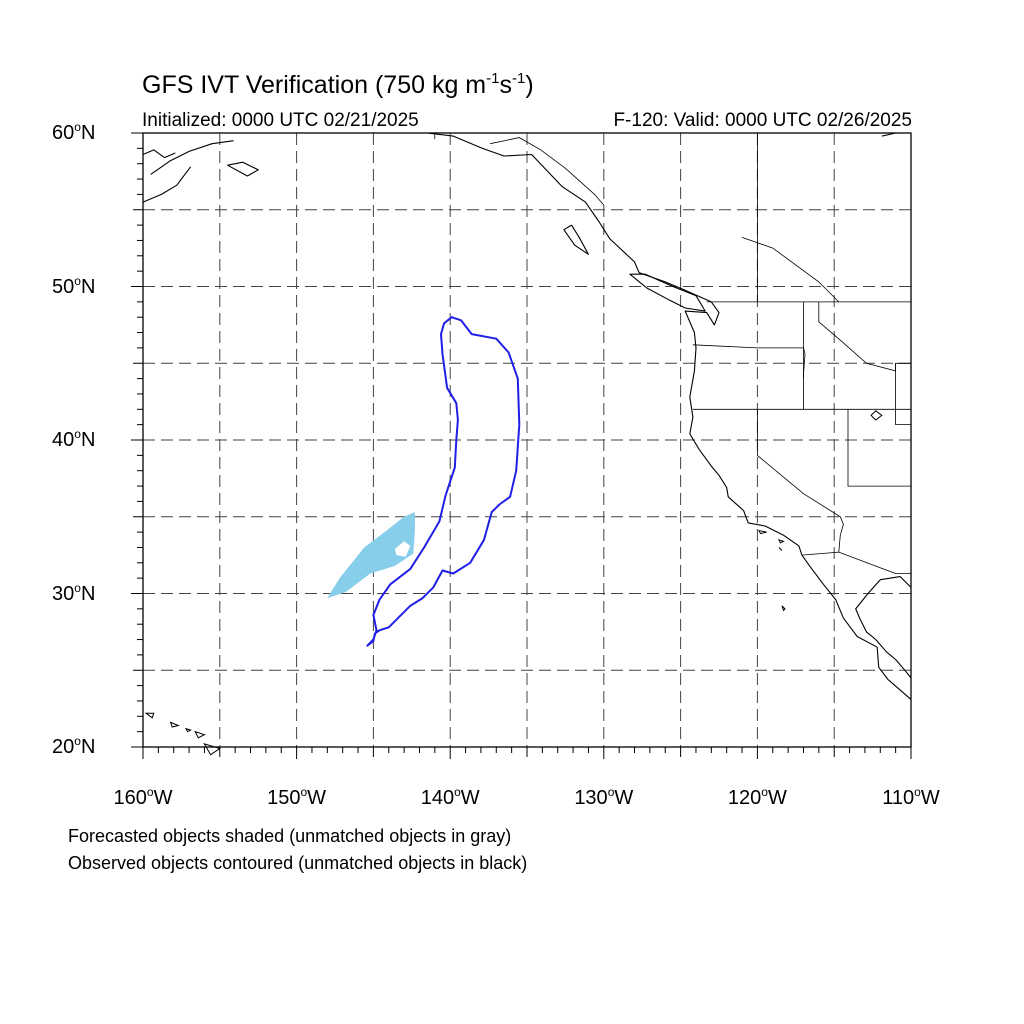 Image resolution: width=1024 pixels, height=1024 pixels. I want to click on lat-label: 60oN, so click(74, 132).